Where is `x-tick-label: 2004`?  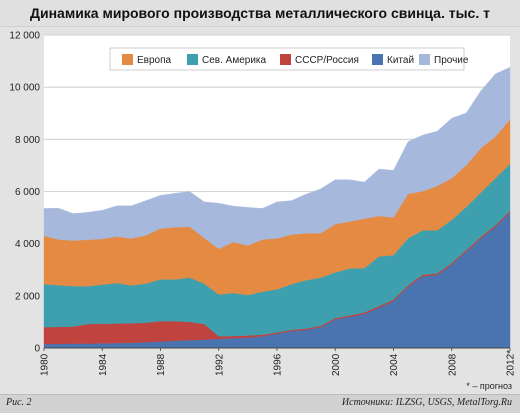
x-tick-label: 2004 is located at coordinates (394, 364).